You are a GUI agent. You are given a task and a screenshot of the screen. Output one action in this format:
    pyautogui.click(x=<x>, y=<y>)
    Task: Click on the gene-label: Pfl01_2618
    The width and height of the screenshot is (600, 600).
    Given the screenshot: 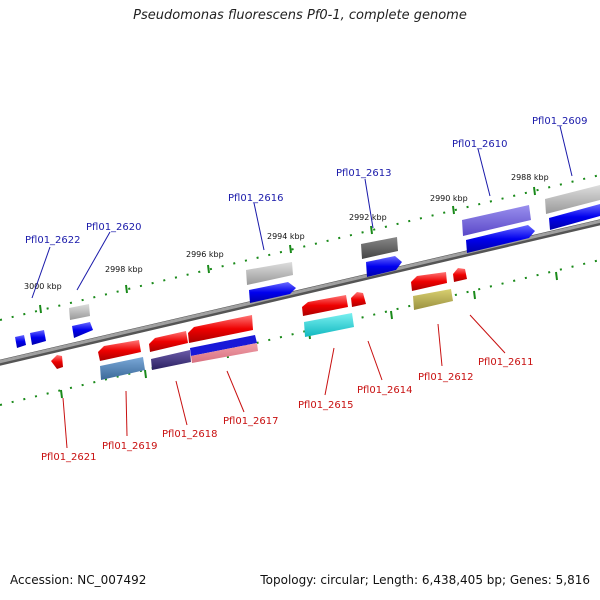 What is the action you would take?
    pyautogui.click(x=190, y=434)
    